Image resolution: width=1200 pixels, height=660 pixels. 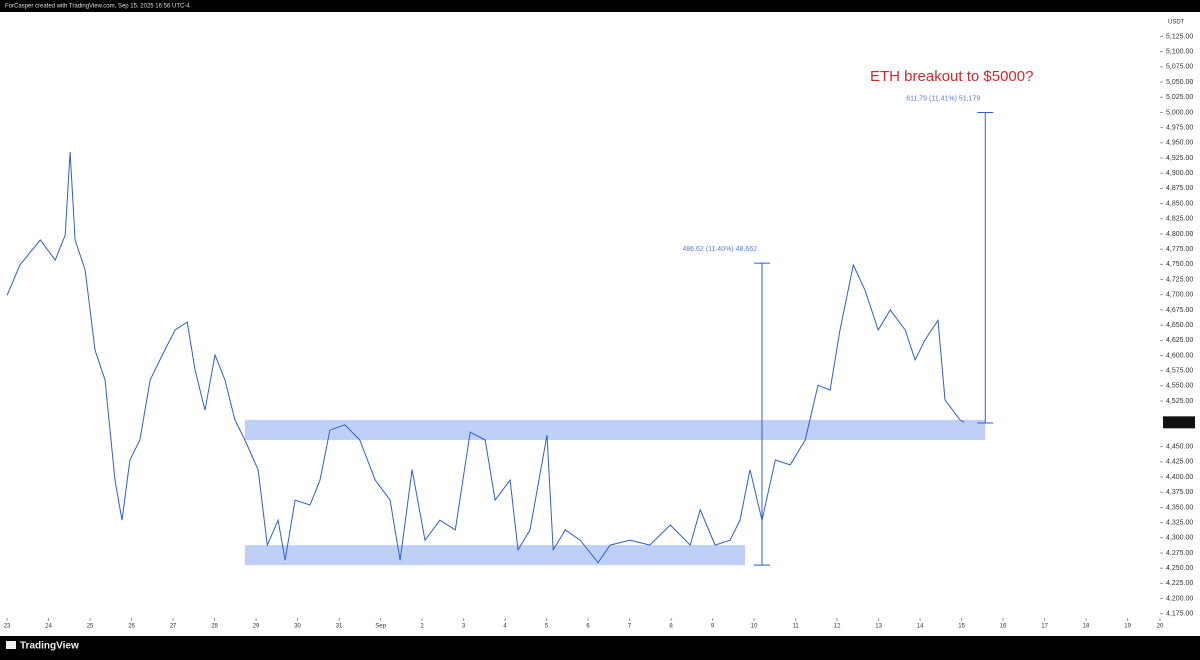 What do you see at coordinates (1179, 340) in the screenshot?
I see `y-tick-label: 4,625.00` at bounding box center [1179, 340].